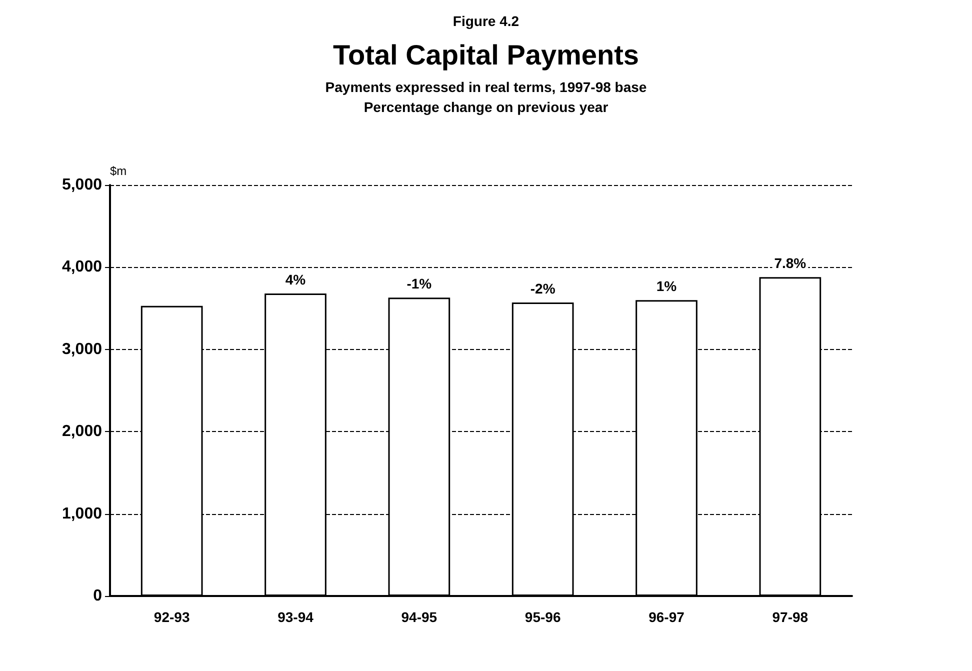 The width and height of the screenshot is (972, 671). What do you see at coordinates (82, 431) in the screenshot?
I see `y-tick-label: 2,000` at bounding box center [82, 431].